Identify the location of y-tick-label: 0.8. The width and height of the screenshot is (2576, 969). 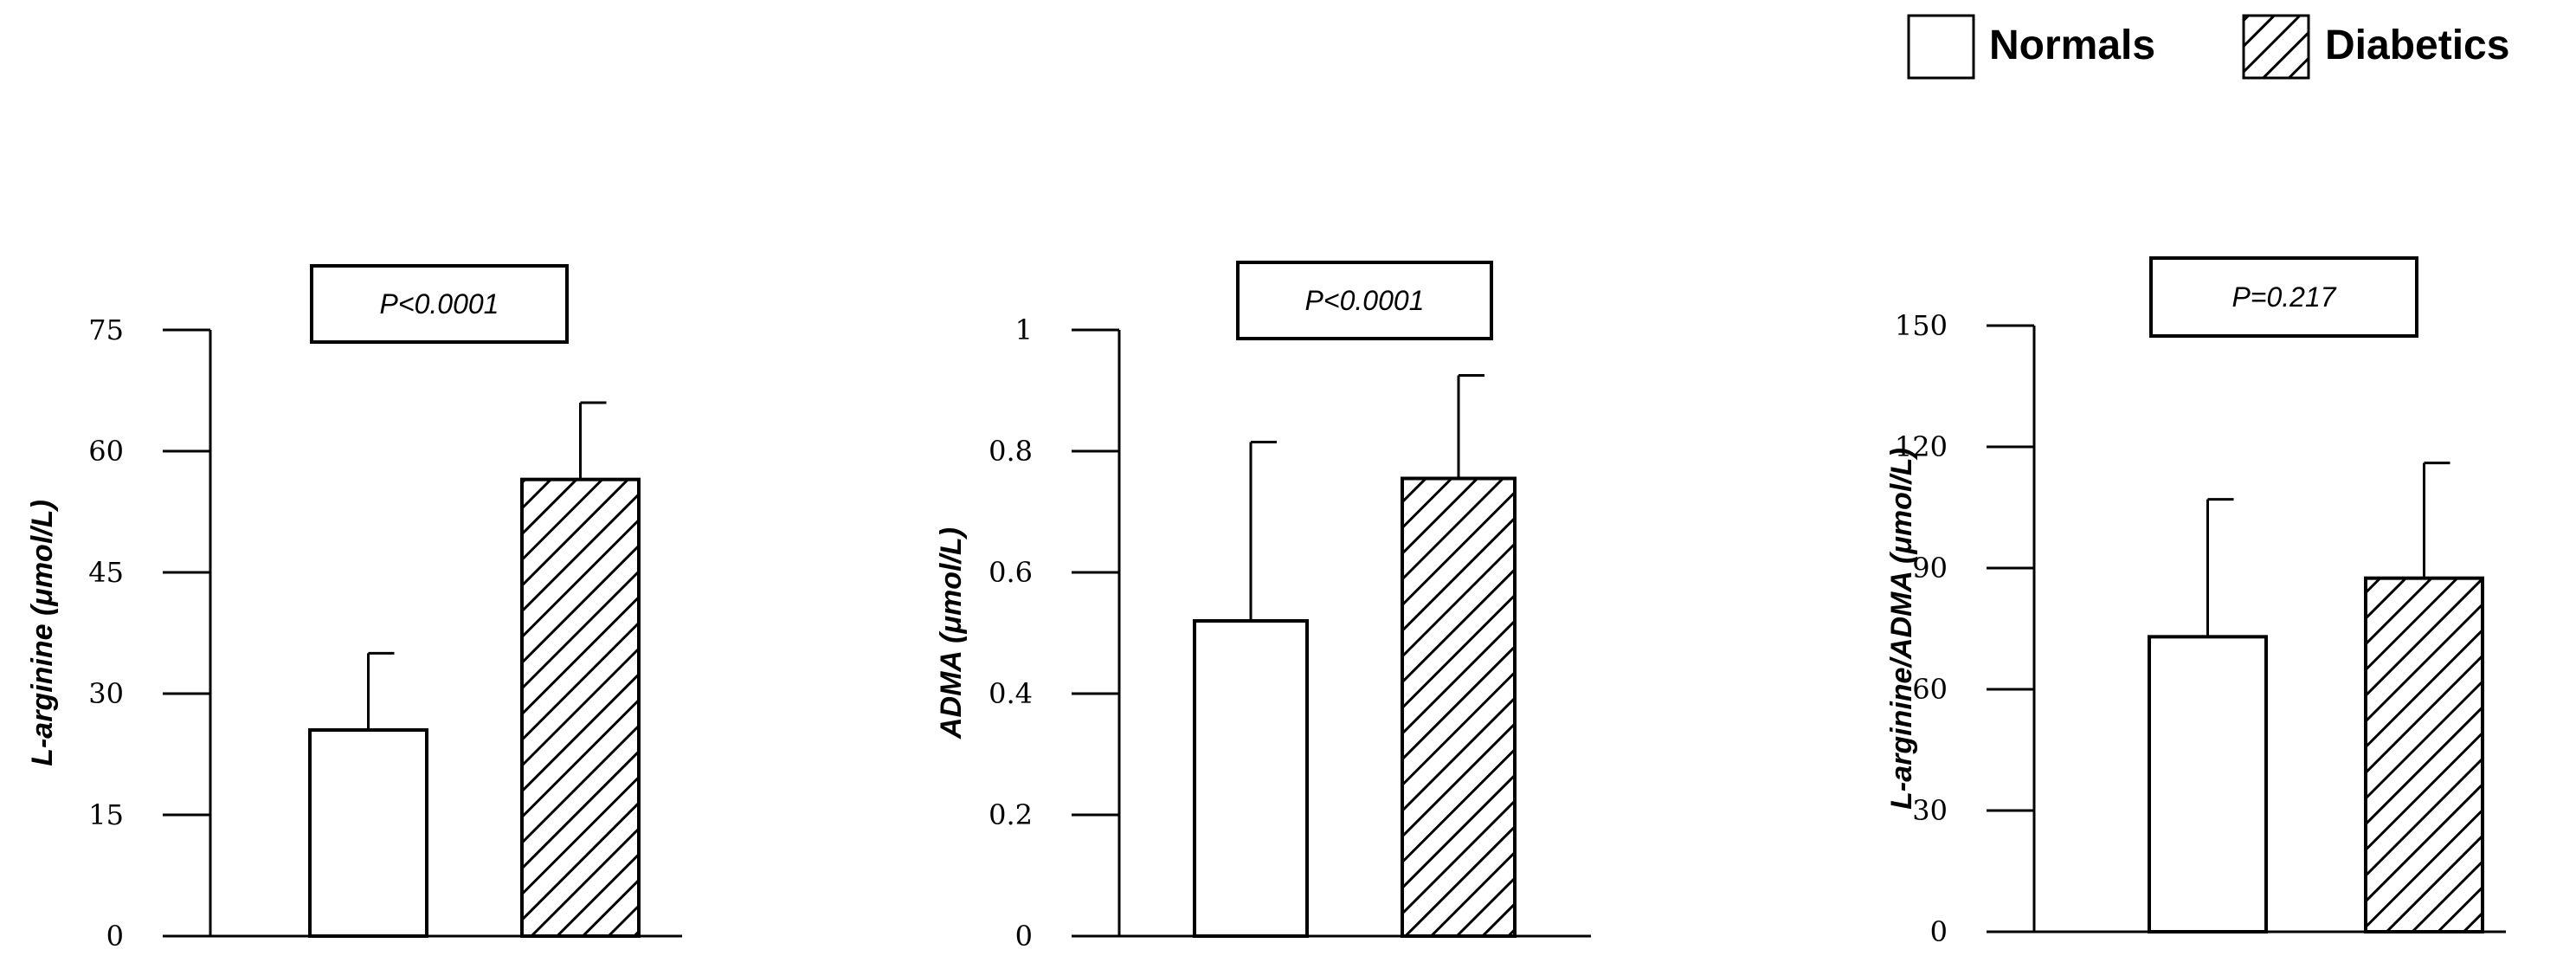
(1011, 452).